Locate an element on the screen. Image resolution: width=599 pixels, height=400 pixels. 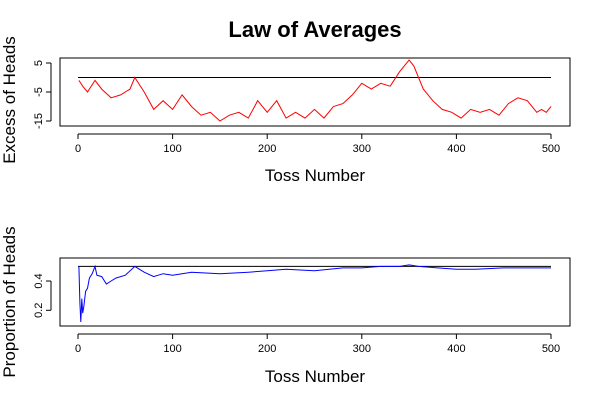
top-plot-frame is located at coordinates (315, 92).